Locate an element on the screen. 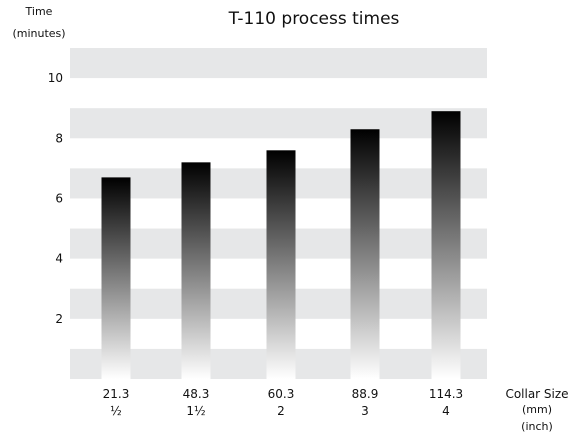 Image resolution: width=582 pixels, height=441 pixels. x-axis-label-line1: Collar Size is located at coordinates (536, 394).